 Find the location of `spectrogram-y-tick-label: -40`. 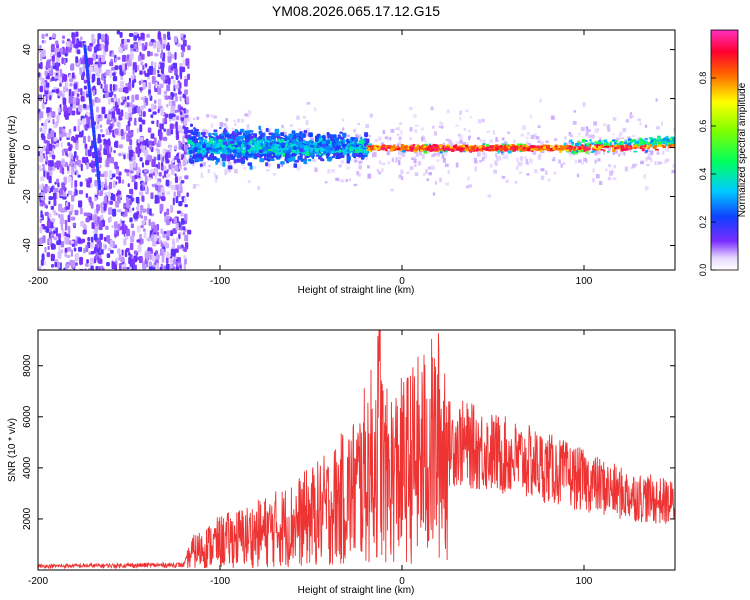

spectrogram-y-tick-label: -40 is located at coordinates (27, 245).